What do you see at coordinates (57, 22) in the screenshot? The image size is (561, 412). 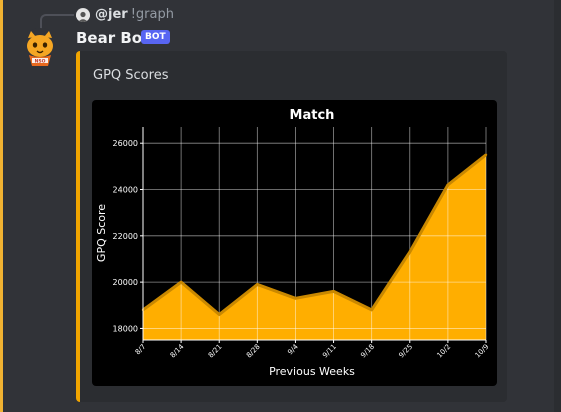 I see `reply-connector` at bounding box center [57, 22].